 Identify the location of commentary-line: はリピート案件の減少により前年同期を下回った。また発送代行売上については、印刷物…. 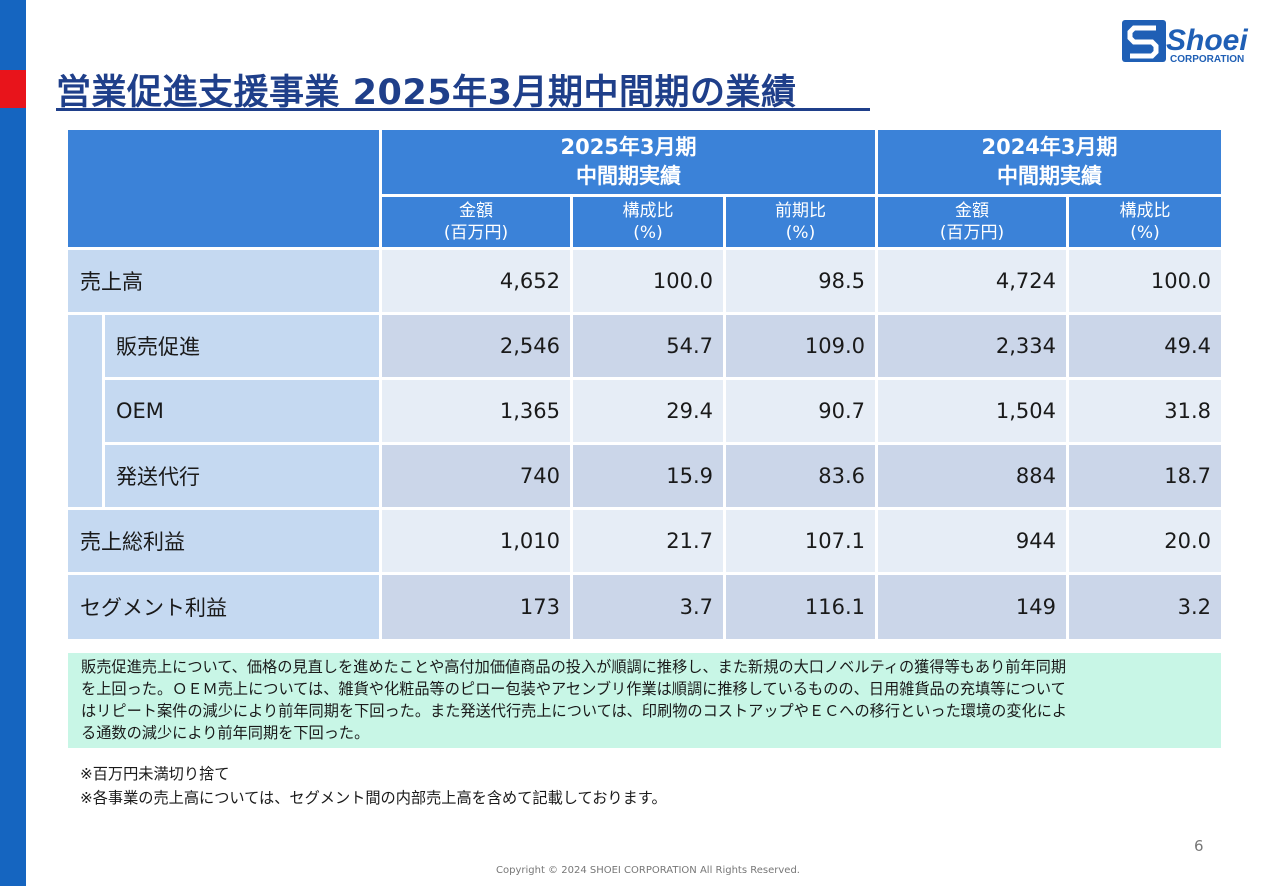
(574, 711).